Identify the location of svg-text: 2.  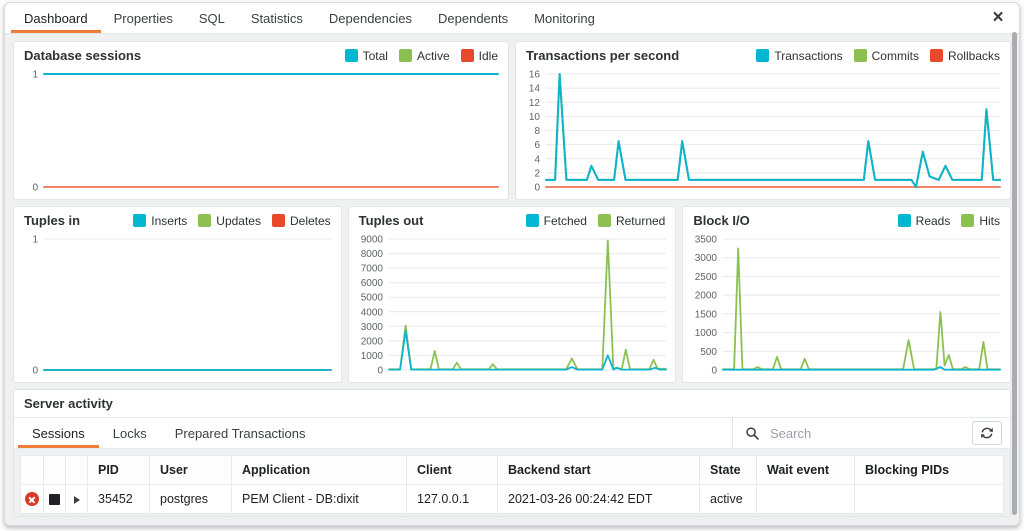
(537, 173).